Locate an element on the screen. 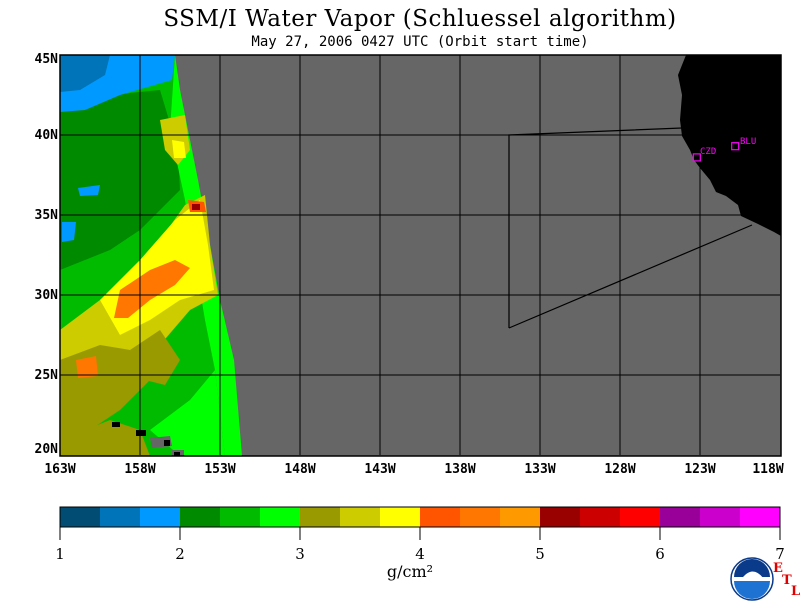  station-label-blu: BLU is located at coordinates (748, 142).